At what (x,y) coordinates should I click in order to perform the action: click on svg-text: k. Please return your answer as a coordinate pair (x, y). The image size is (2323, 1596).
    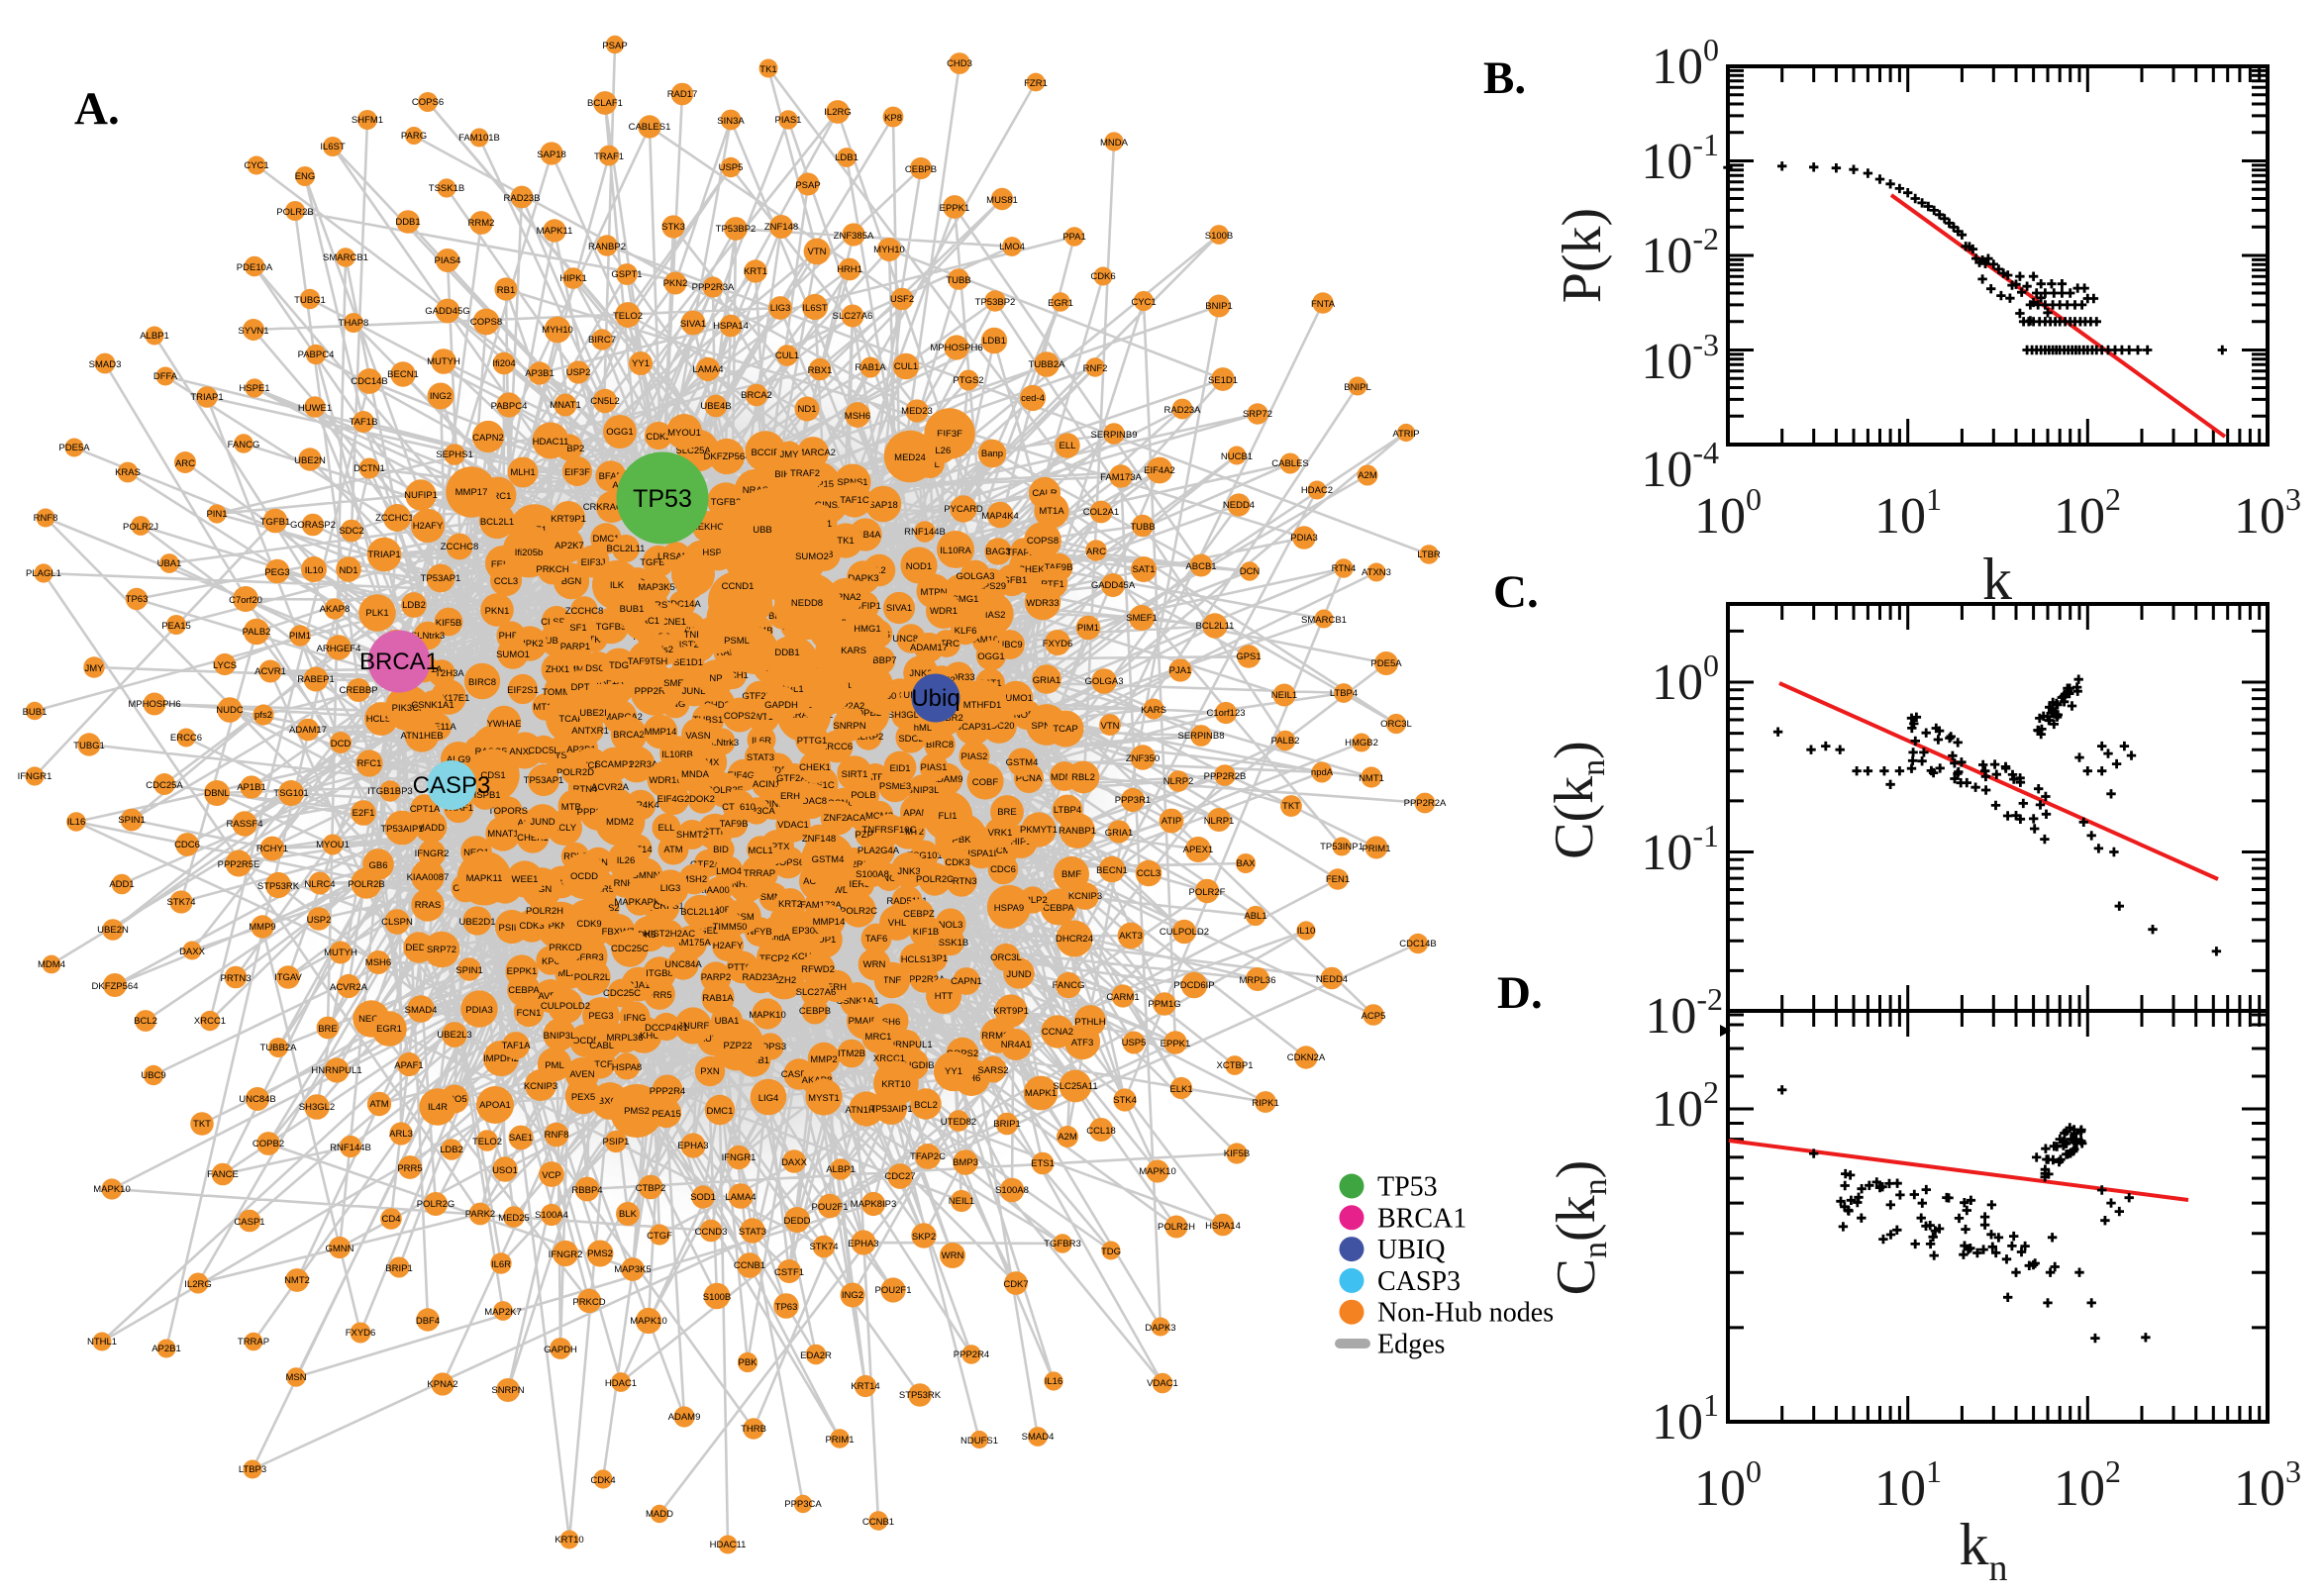
    Looking at the image, I should click on (1997, 579).